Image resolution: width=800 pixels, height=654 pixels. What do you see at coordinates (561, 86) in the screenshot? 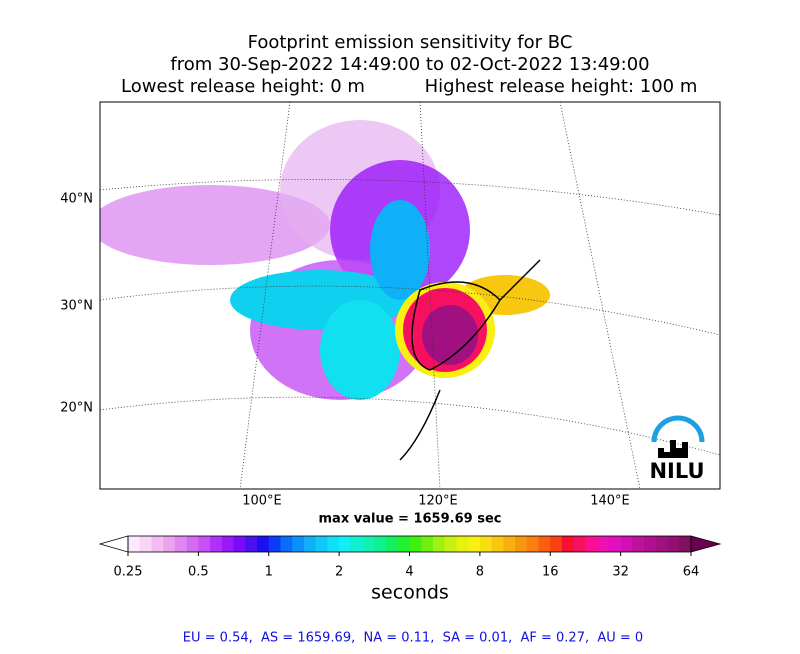
I see `release-high: Highest release height: 100 m` at bounding box center [561, 86].